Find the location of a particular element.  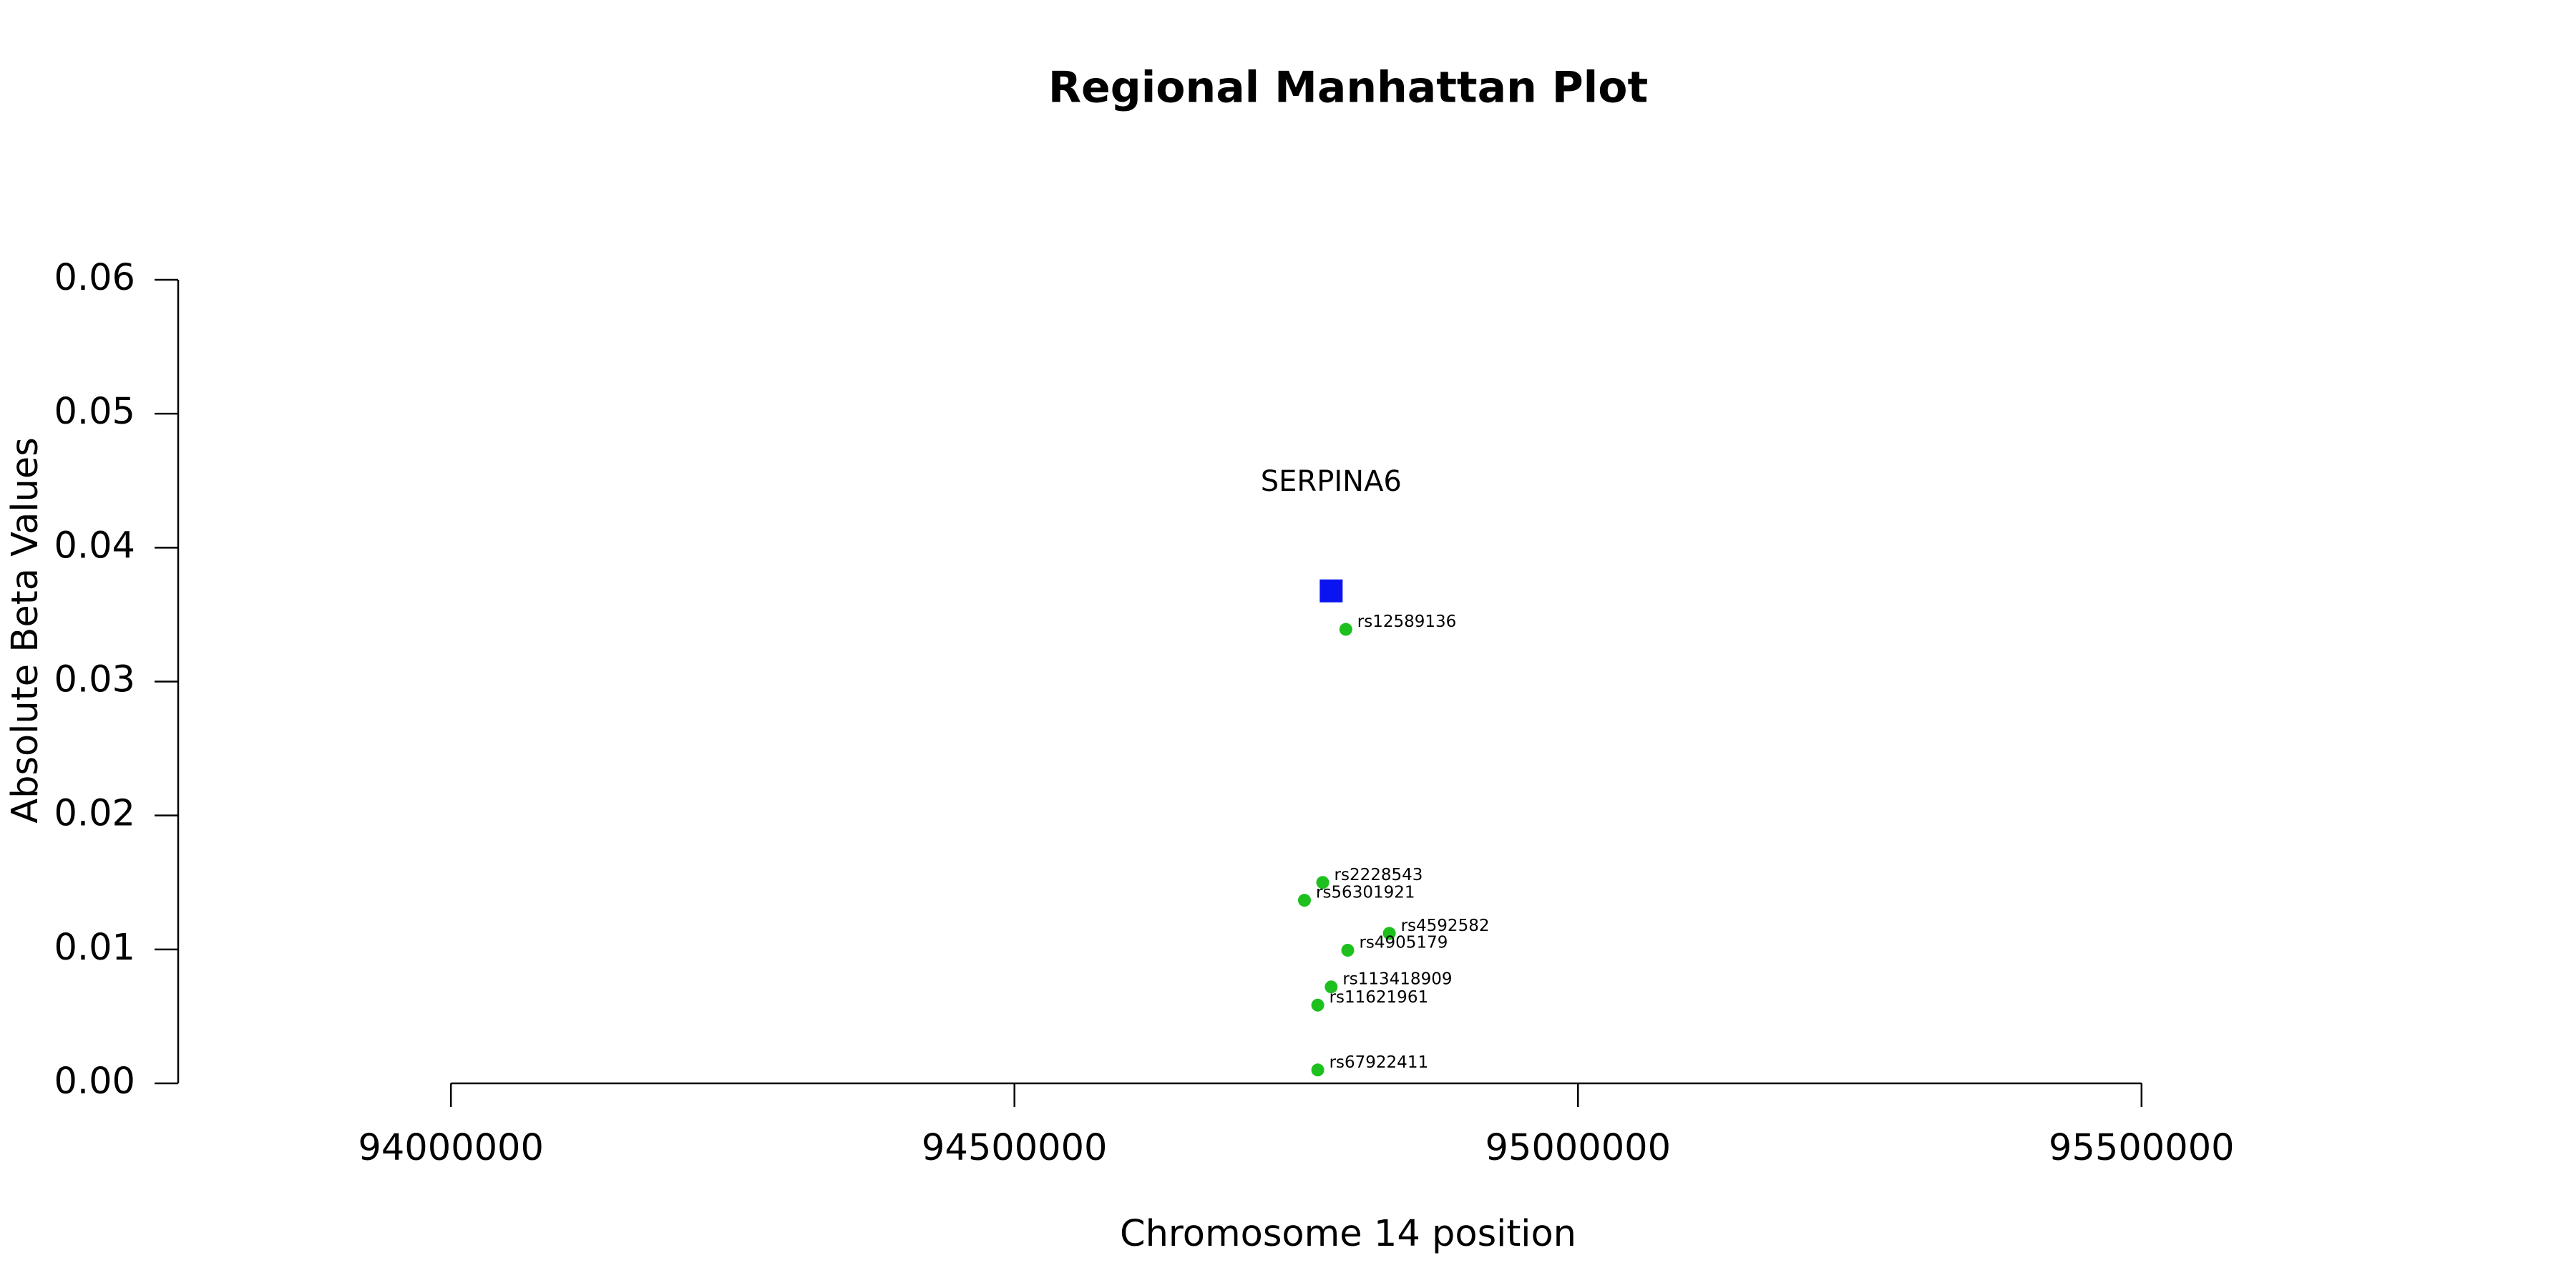

y-tick-label: 0.05 is located at coordinates (94, 412).